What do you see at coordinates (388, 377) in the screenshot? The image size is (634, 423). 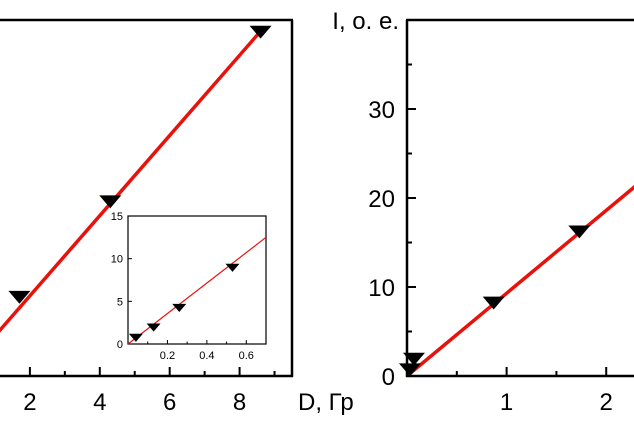 I see `y-tick-label: 0` at bounding box center [388, 377].